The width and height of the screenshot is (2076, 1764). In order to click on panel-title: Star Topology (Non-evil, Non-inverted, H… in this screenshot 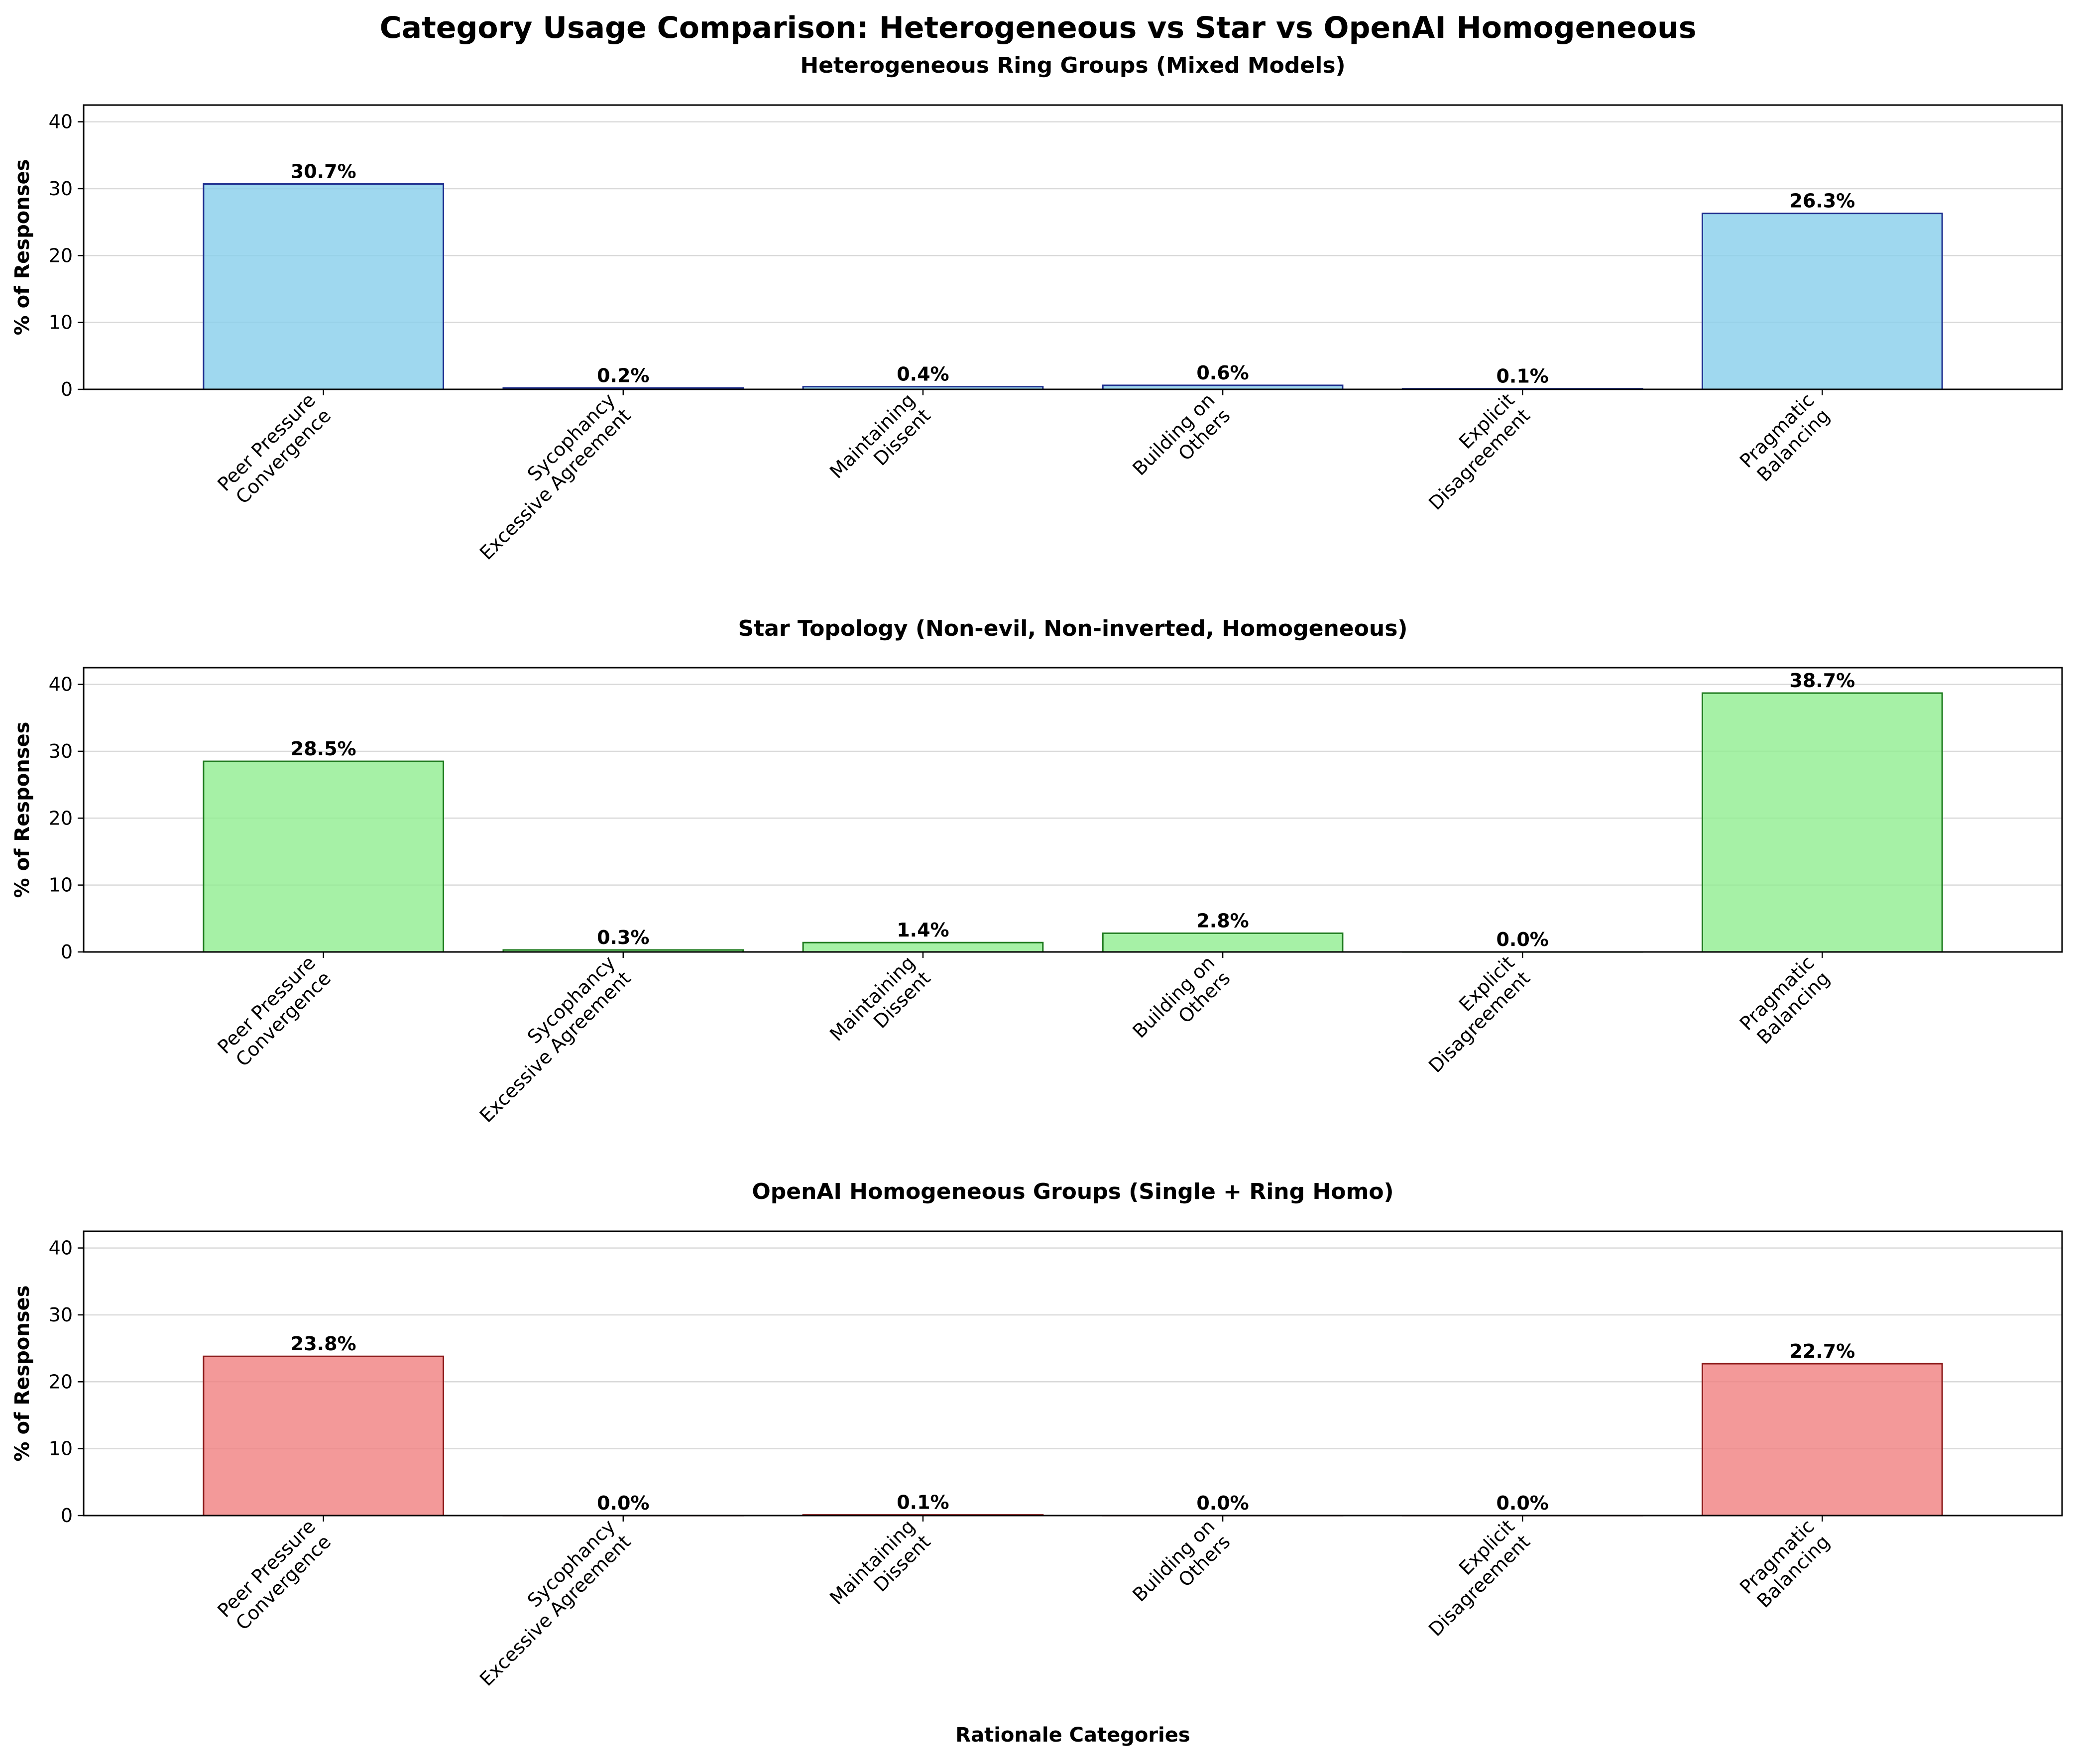, I will do `click(1073, 628)`.